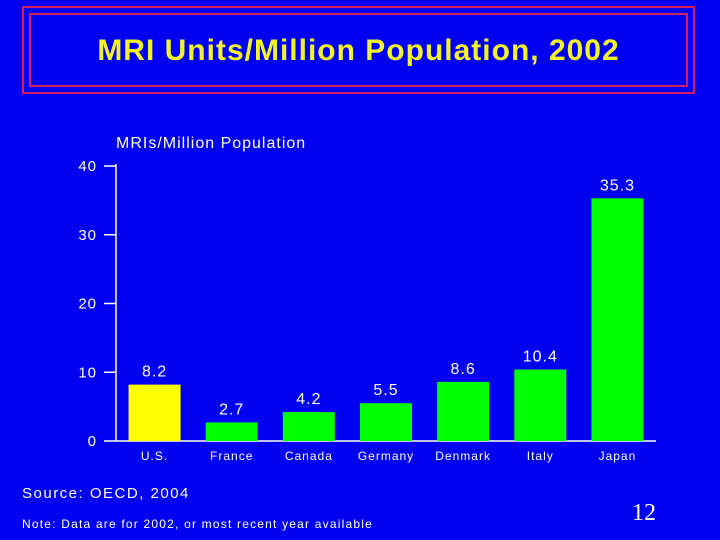  Describe the element at coordinates (231, 456) in the screenshot. I see `x-tick-label: France` at that location.